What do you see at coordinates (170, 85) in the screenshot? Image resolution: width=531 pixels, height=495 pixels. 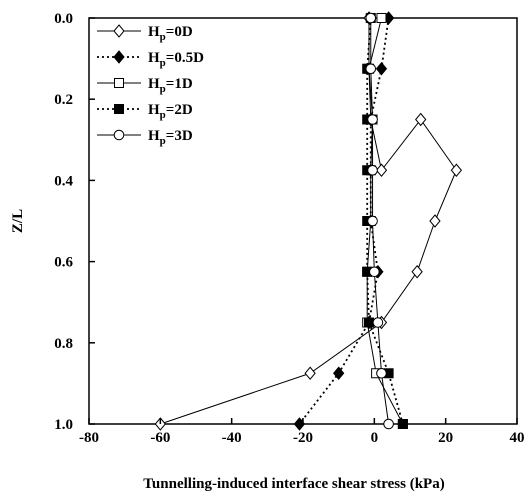 I see `legend-label: Hp=1D` at bounding box center [170, 85].